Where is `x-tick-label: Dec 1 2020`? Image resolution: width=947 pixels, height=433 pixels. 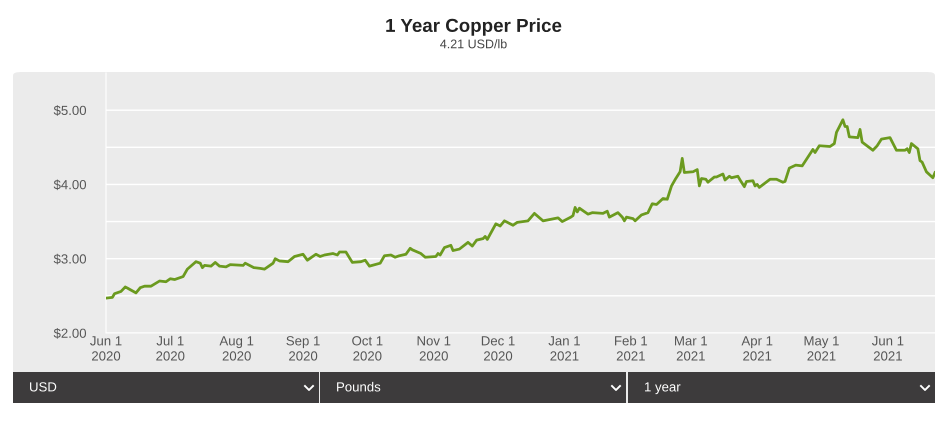 x-tick-label: Dec 1 2020 is located at coordinates (498, 348).